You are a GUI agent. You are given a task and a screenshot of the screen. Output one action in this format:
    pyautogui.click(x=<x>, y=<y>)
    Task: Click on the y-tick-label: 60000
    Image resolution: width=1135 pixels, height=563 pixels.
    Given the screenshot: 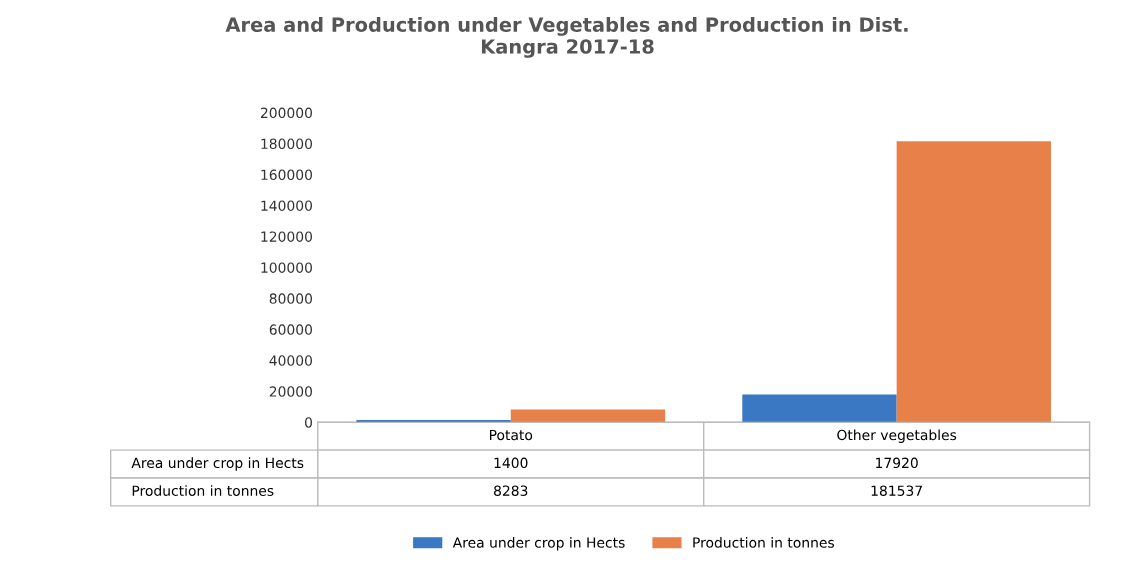 What is the action you would take?
    pyautogui.click(x=291, y=329)
    